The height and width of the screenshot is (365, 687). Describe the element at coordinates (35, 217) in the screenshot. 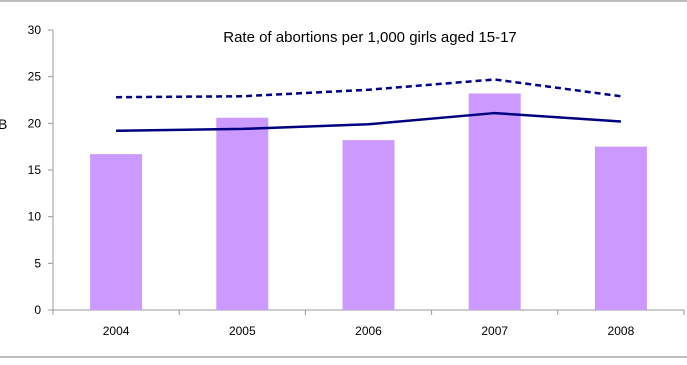

I see `y-tick-label: 10` at that location.